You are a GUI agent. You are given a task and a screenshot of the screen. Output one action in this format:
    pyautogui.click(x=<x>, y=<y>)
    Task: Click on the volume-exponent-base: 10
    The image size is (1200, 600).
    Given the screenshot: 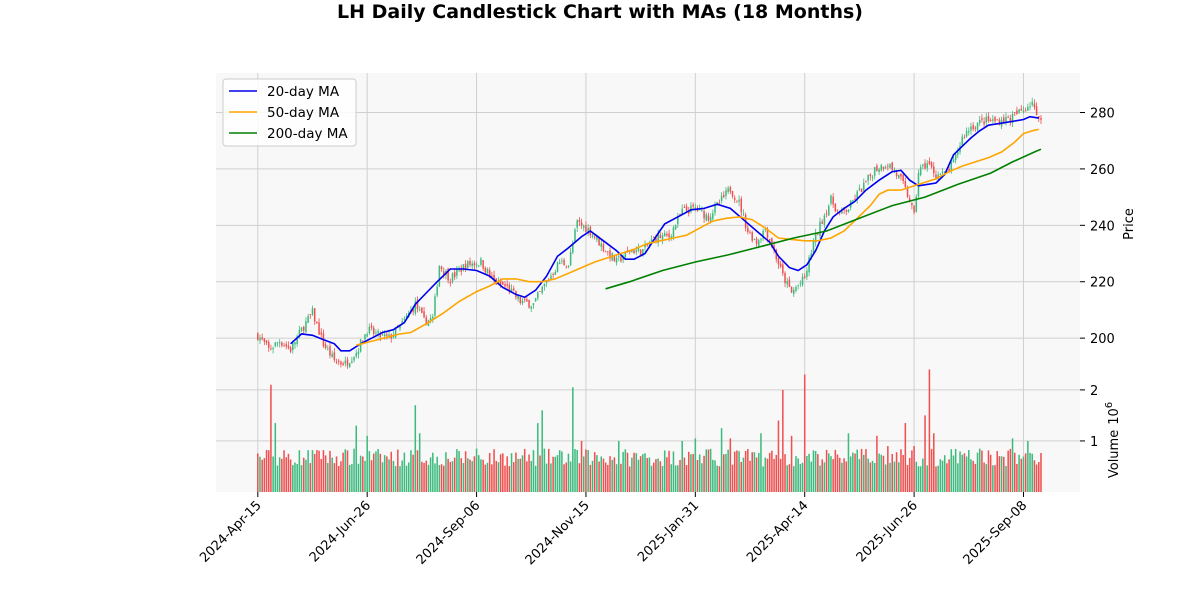 What is the action you would take?
    pyautogui.click(x=1114, y=416)
    